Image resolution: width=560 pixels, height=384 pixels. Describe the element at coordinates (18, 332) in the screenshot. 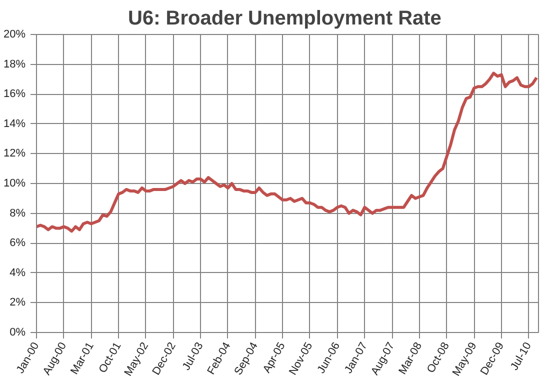

I see `y-tick-label: 0%` at that location.